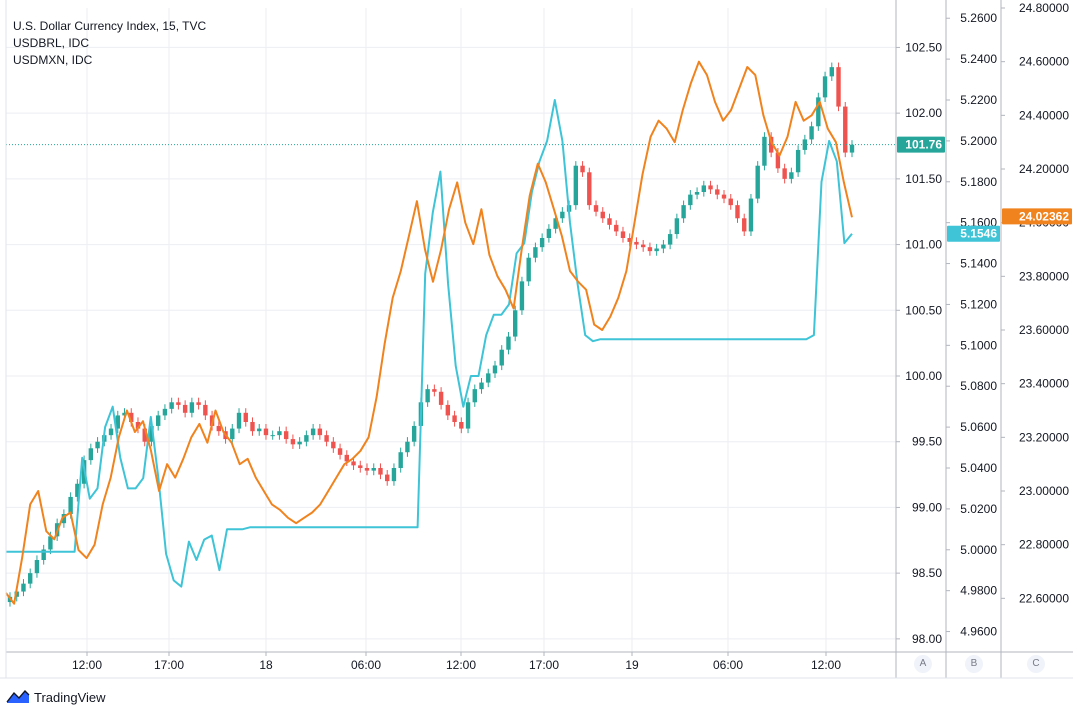  I want to click on usdmxn-tick-label: 24.60000, so click(1044, 62).